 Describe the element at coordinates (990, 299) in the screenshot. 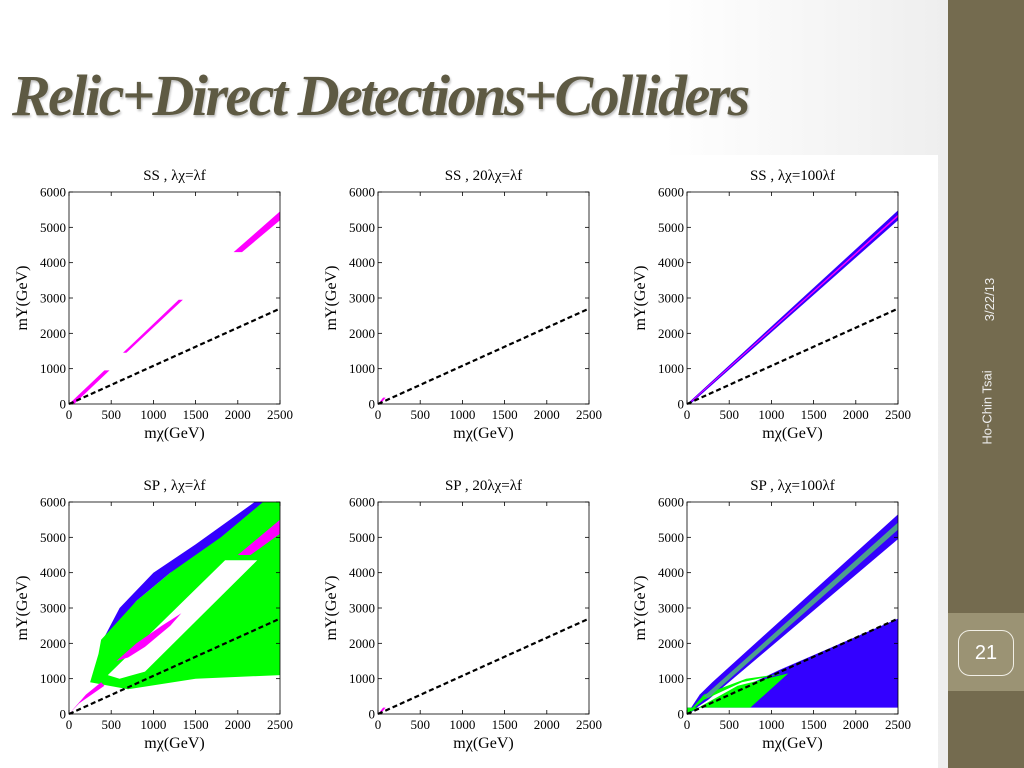

I see `date-label: 3/22/13` at that location.